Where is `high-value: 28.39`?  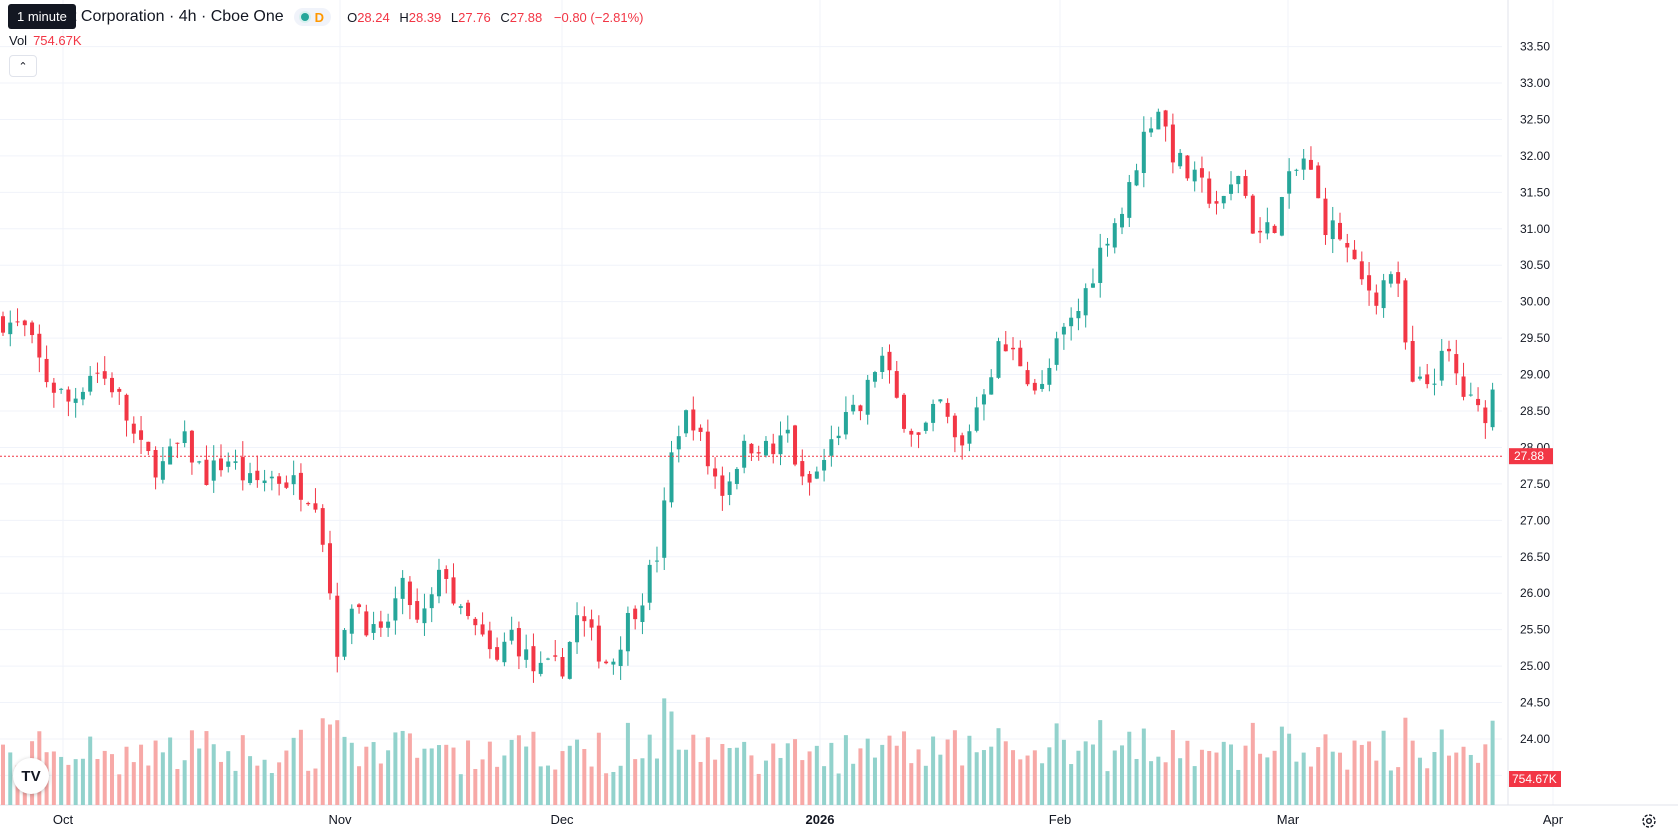 high-value: 28.39 is located at coordinates (425, 17).